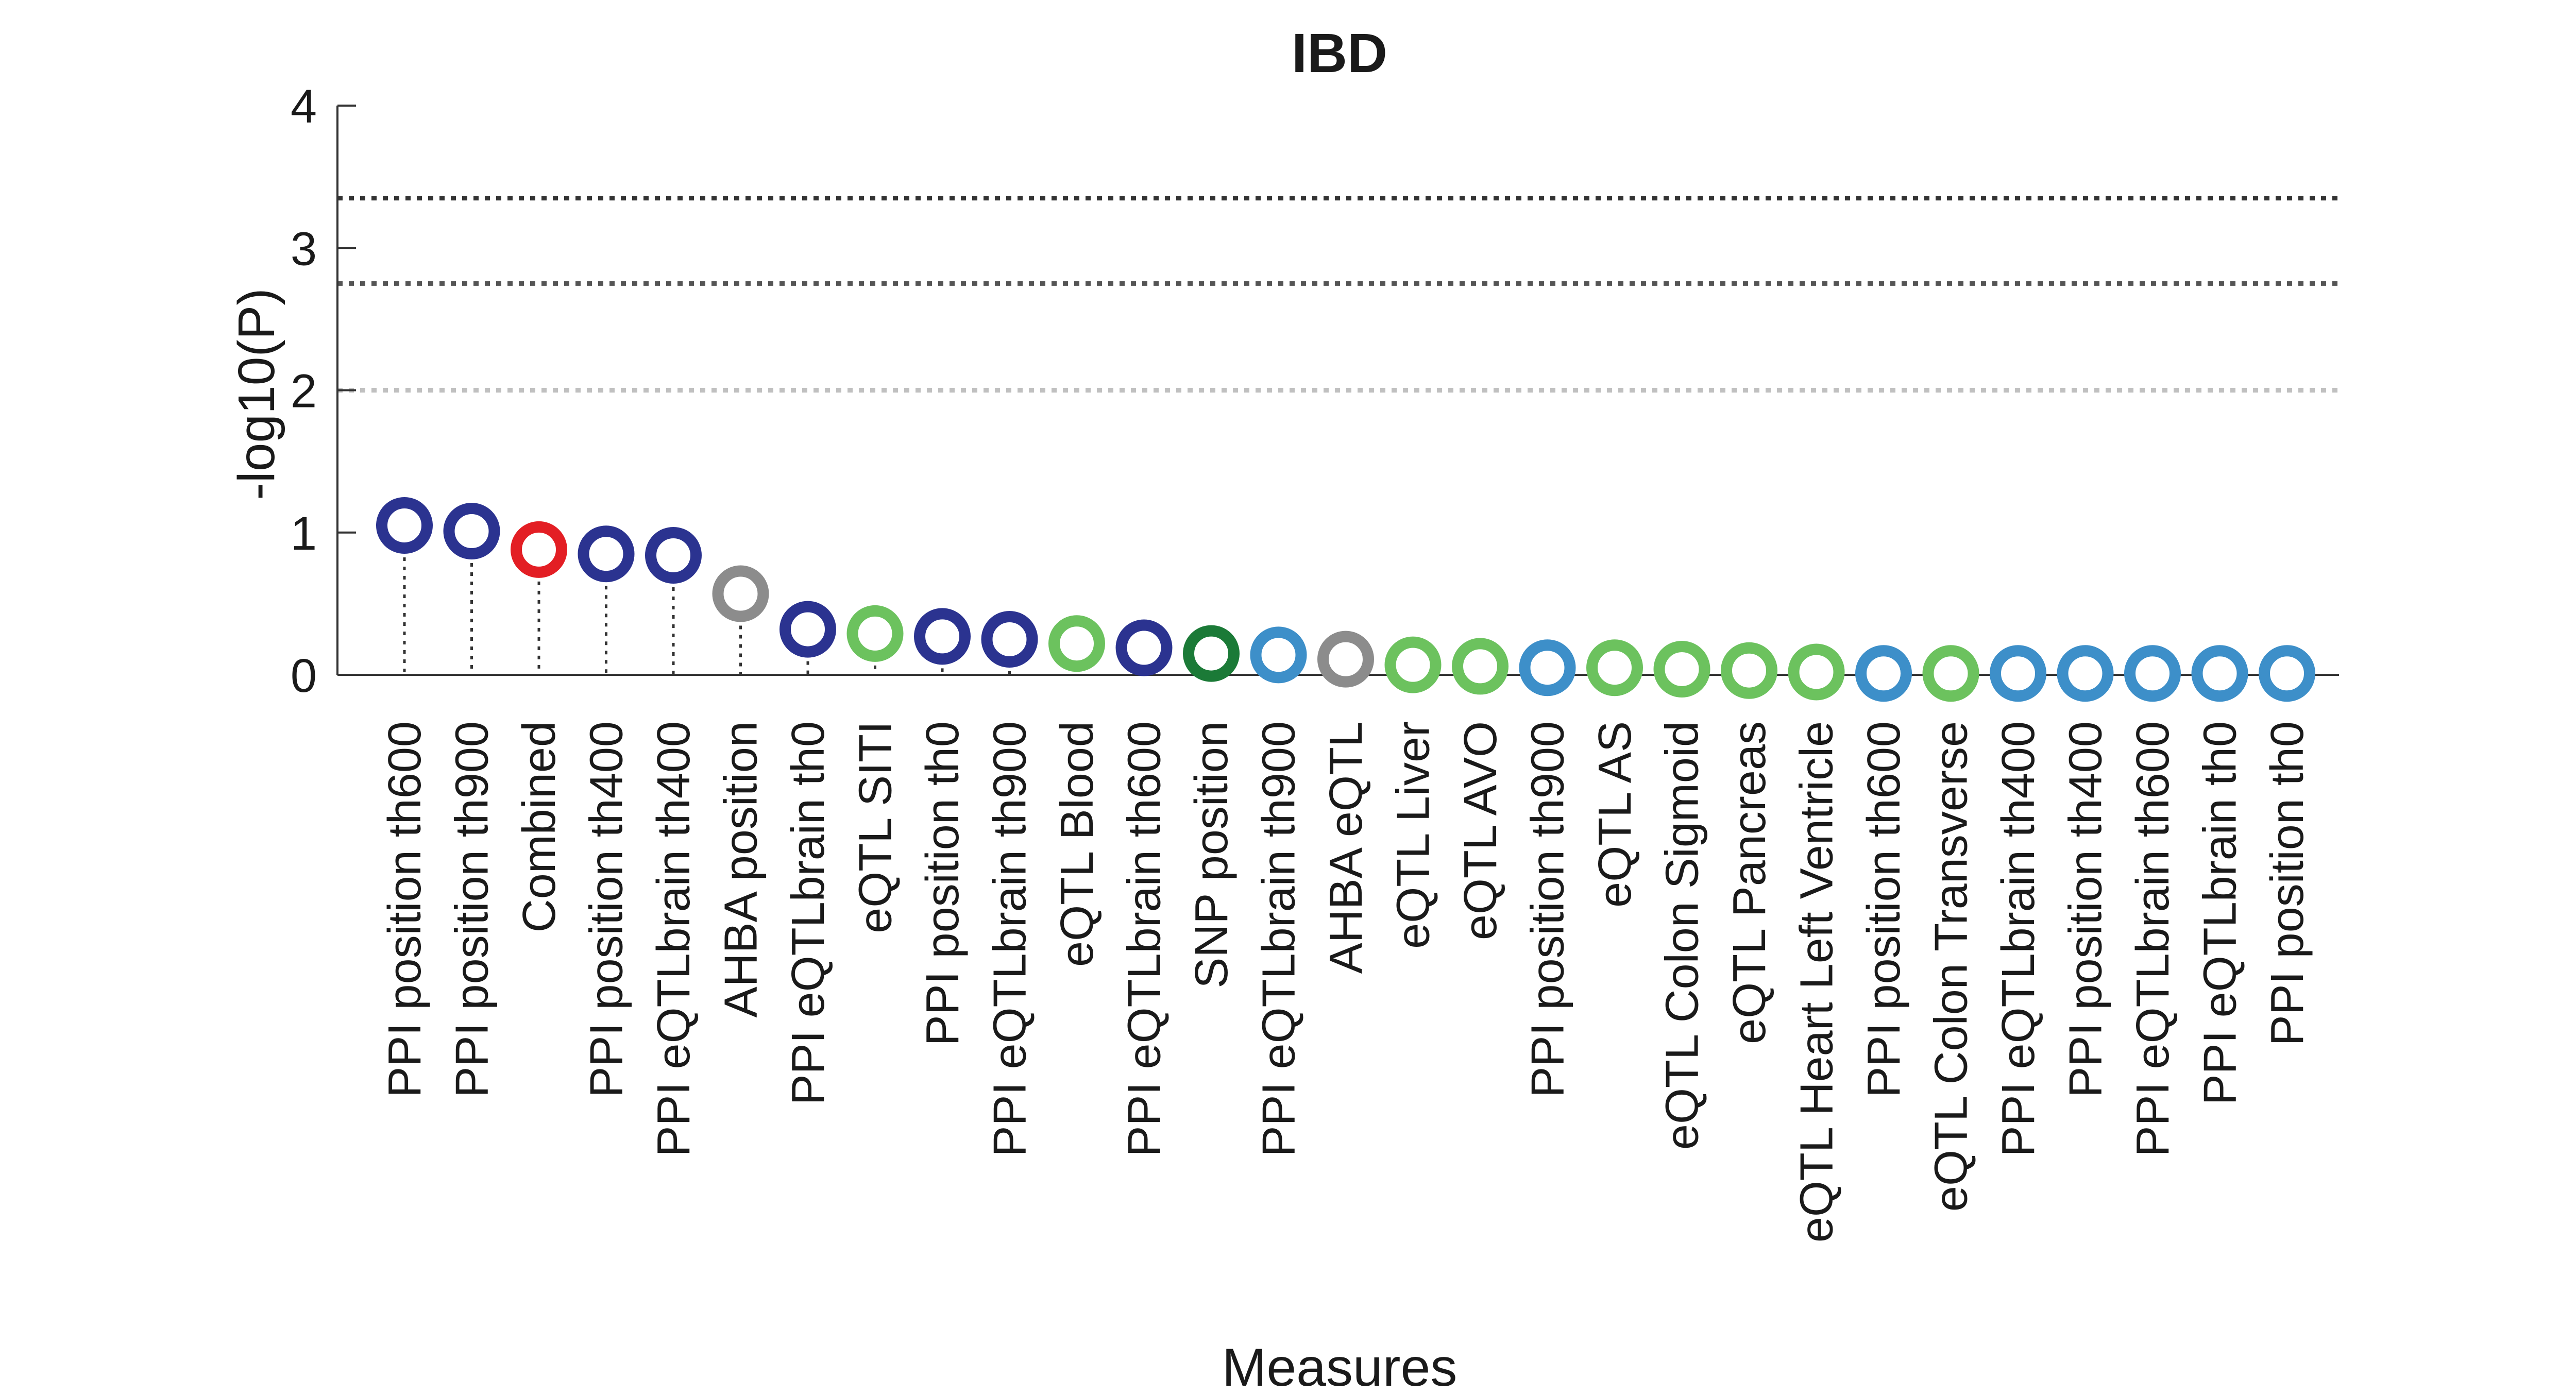 This screenshot has height=1395, width=2576. What do you see at coordinates (1212, 855) in the screenshot?
I see `x-tick-label: SNP position` at bounding box center [1212, 855].